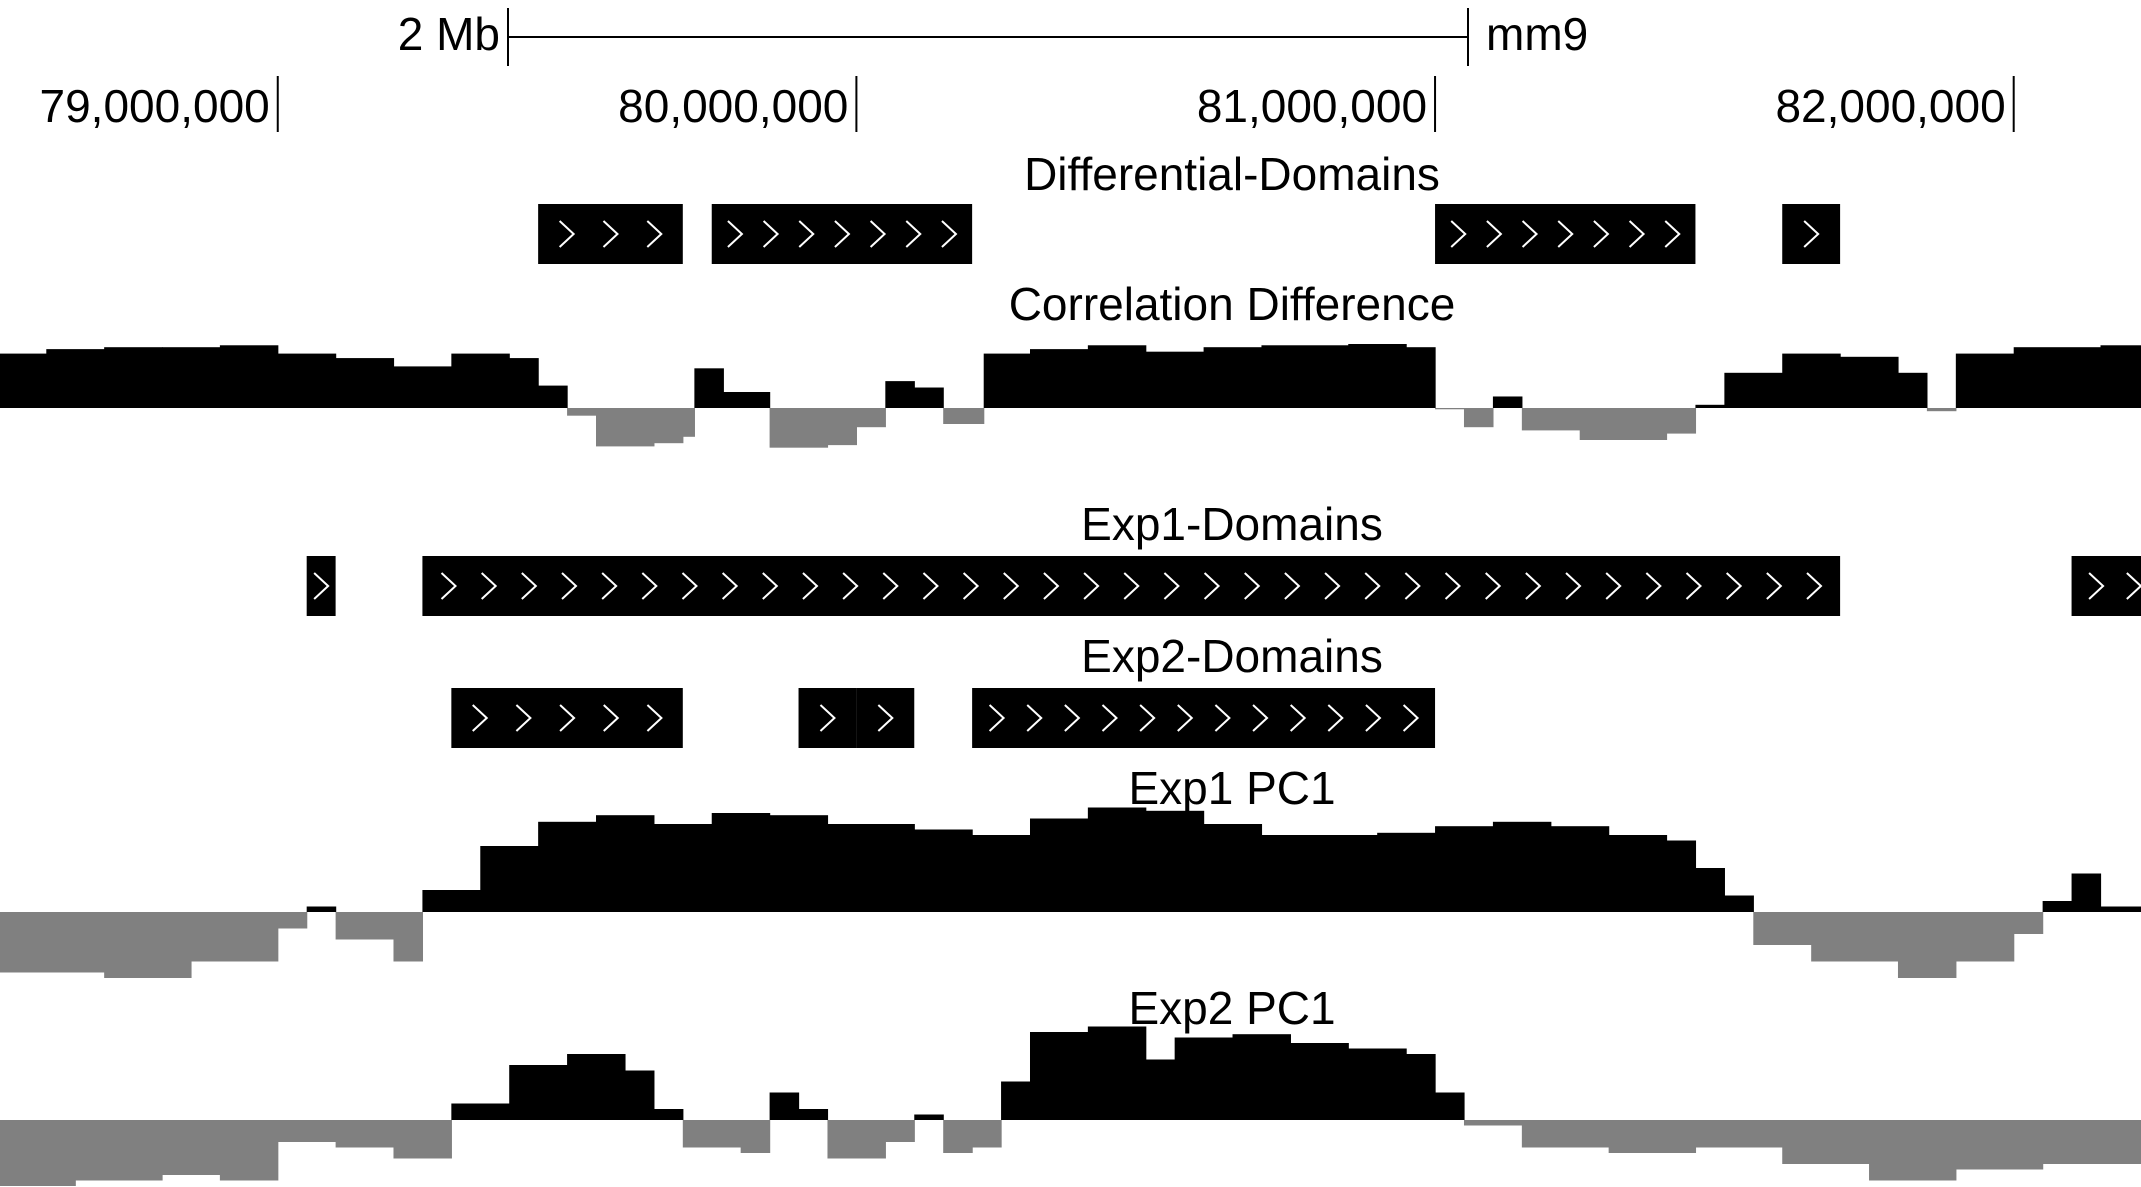  I want to click on track-exp2-domains: Exp2-Domains, so click(943, 689).